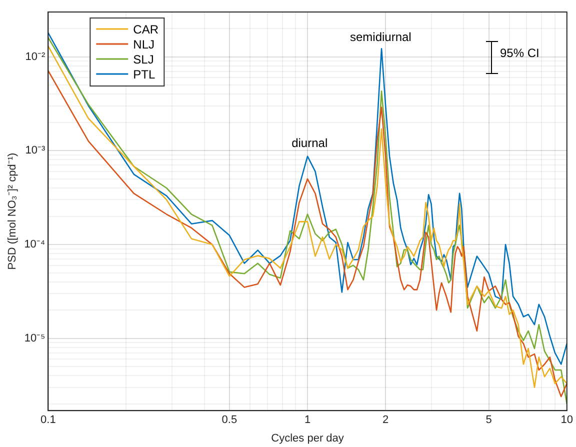 The height and width of the screenshot is (447, 576). What do you see at coordinates (35, 244) in the screenshot?
I see `y-tick-label: 10⁻⁴` at bounding box center [35, 244].